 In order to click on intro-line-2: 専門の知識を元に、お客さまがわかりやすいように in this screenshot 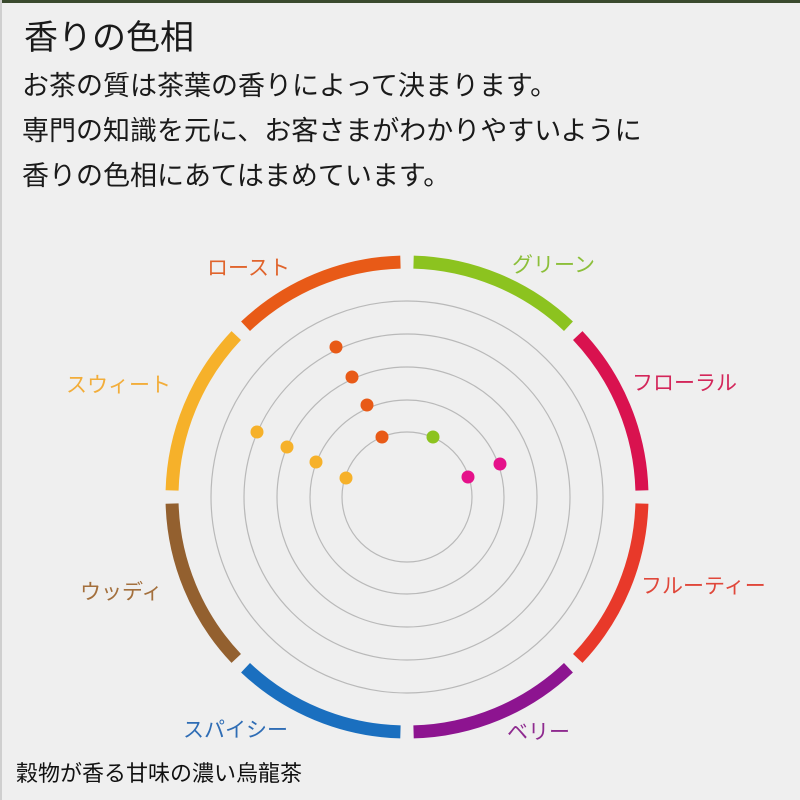, I will do `click(332, 131)`.